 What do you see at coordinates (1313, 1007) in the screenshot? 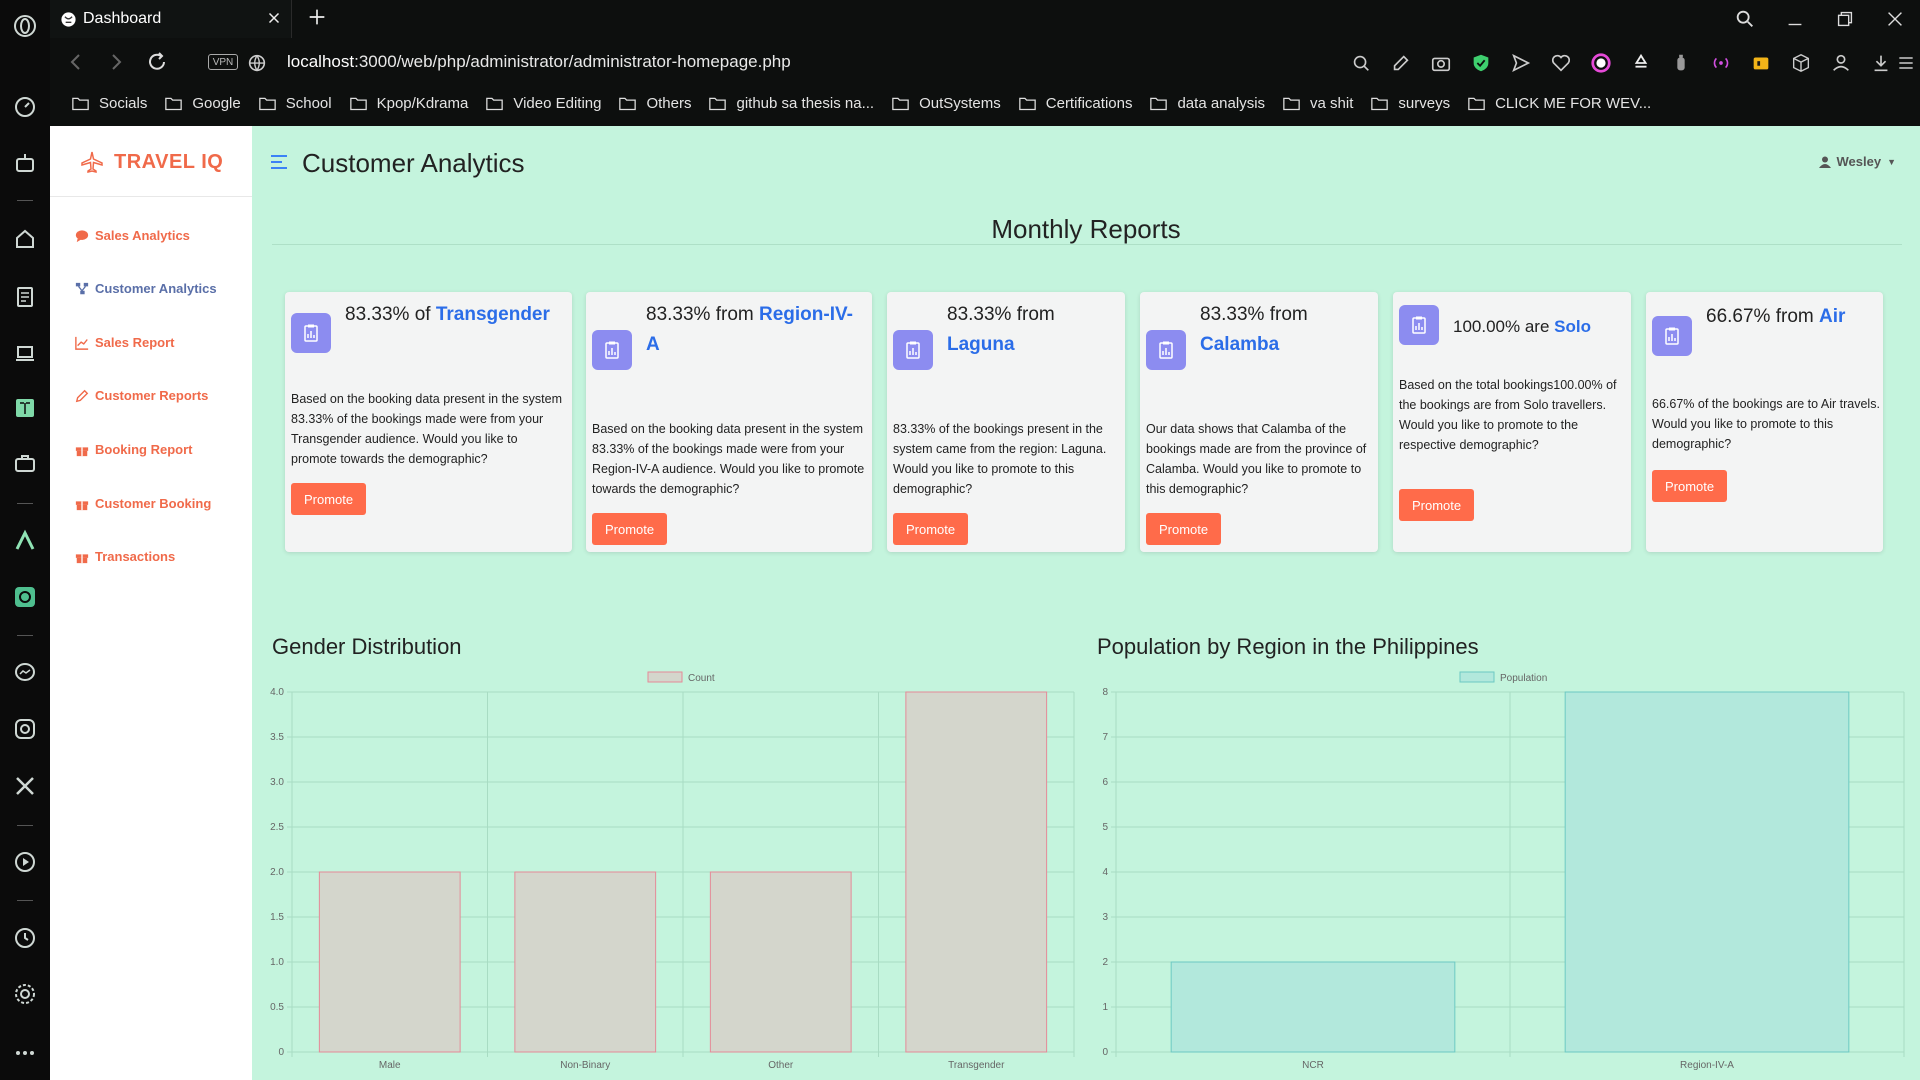
I see `bar-ncr` at bounding box center [1313, 1007].